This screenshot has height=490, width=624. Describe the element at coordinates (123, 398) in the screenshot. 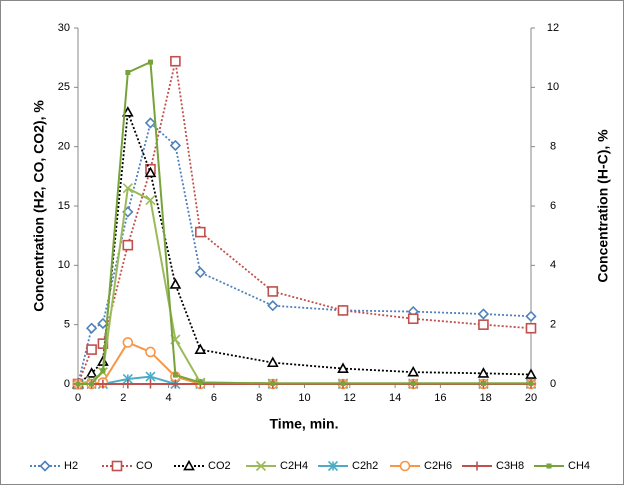

I see `x-tick-label: 2` at that location.